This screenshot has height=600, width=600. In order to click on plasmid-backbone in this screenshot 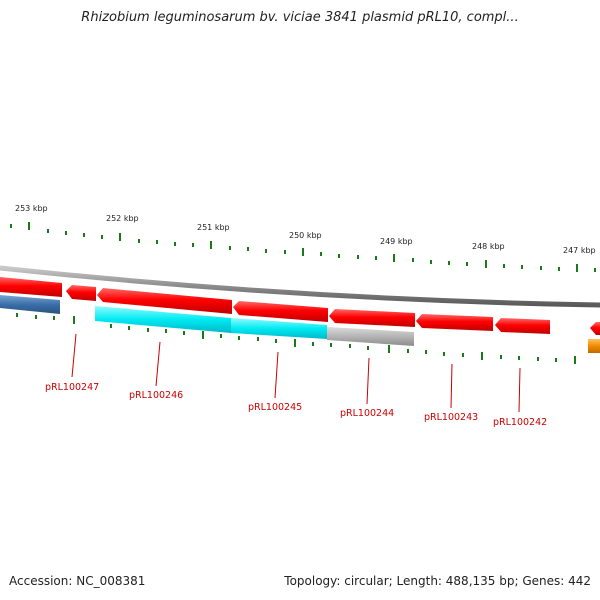, I will do `click(300, 286)`.